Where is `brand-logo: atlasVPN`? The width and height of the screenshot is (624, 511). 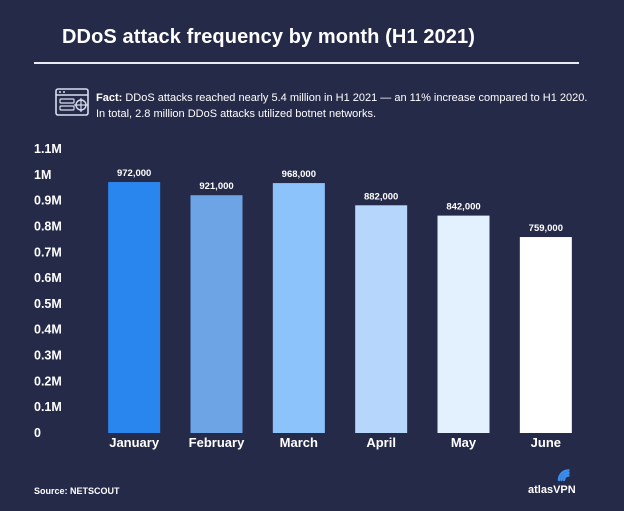 brand-logo: atlasVPN is located at coordinates (564, 480).